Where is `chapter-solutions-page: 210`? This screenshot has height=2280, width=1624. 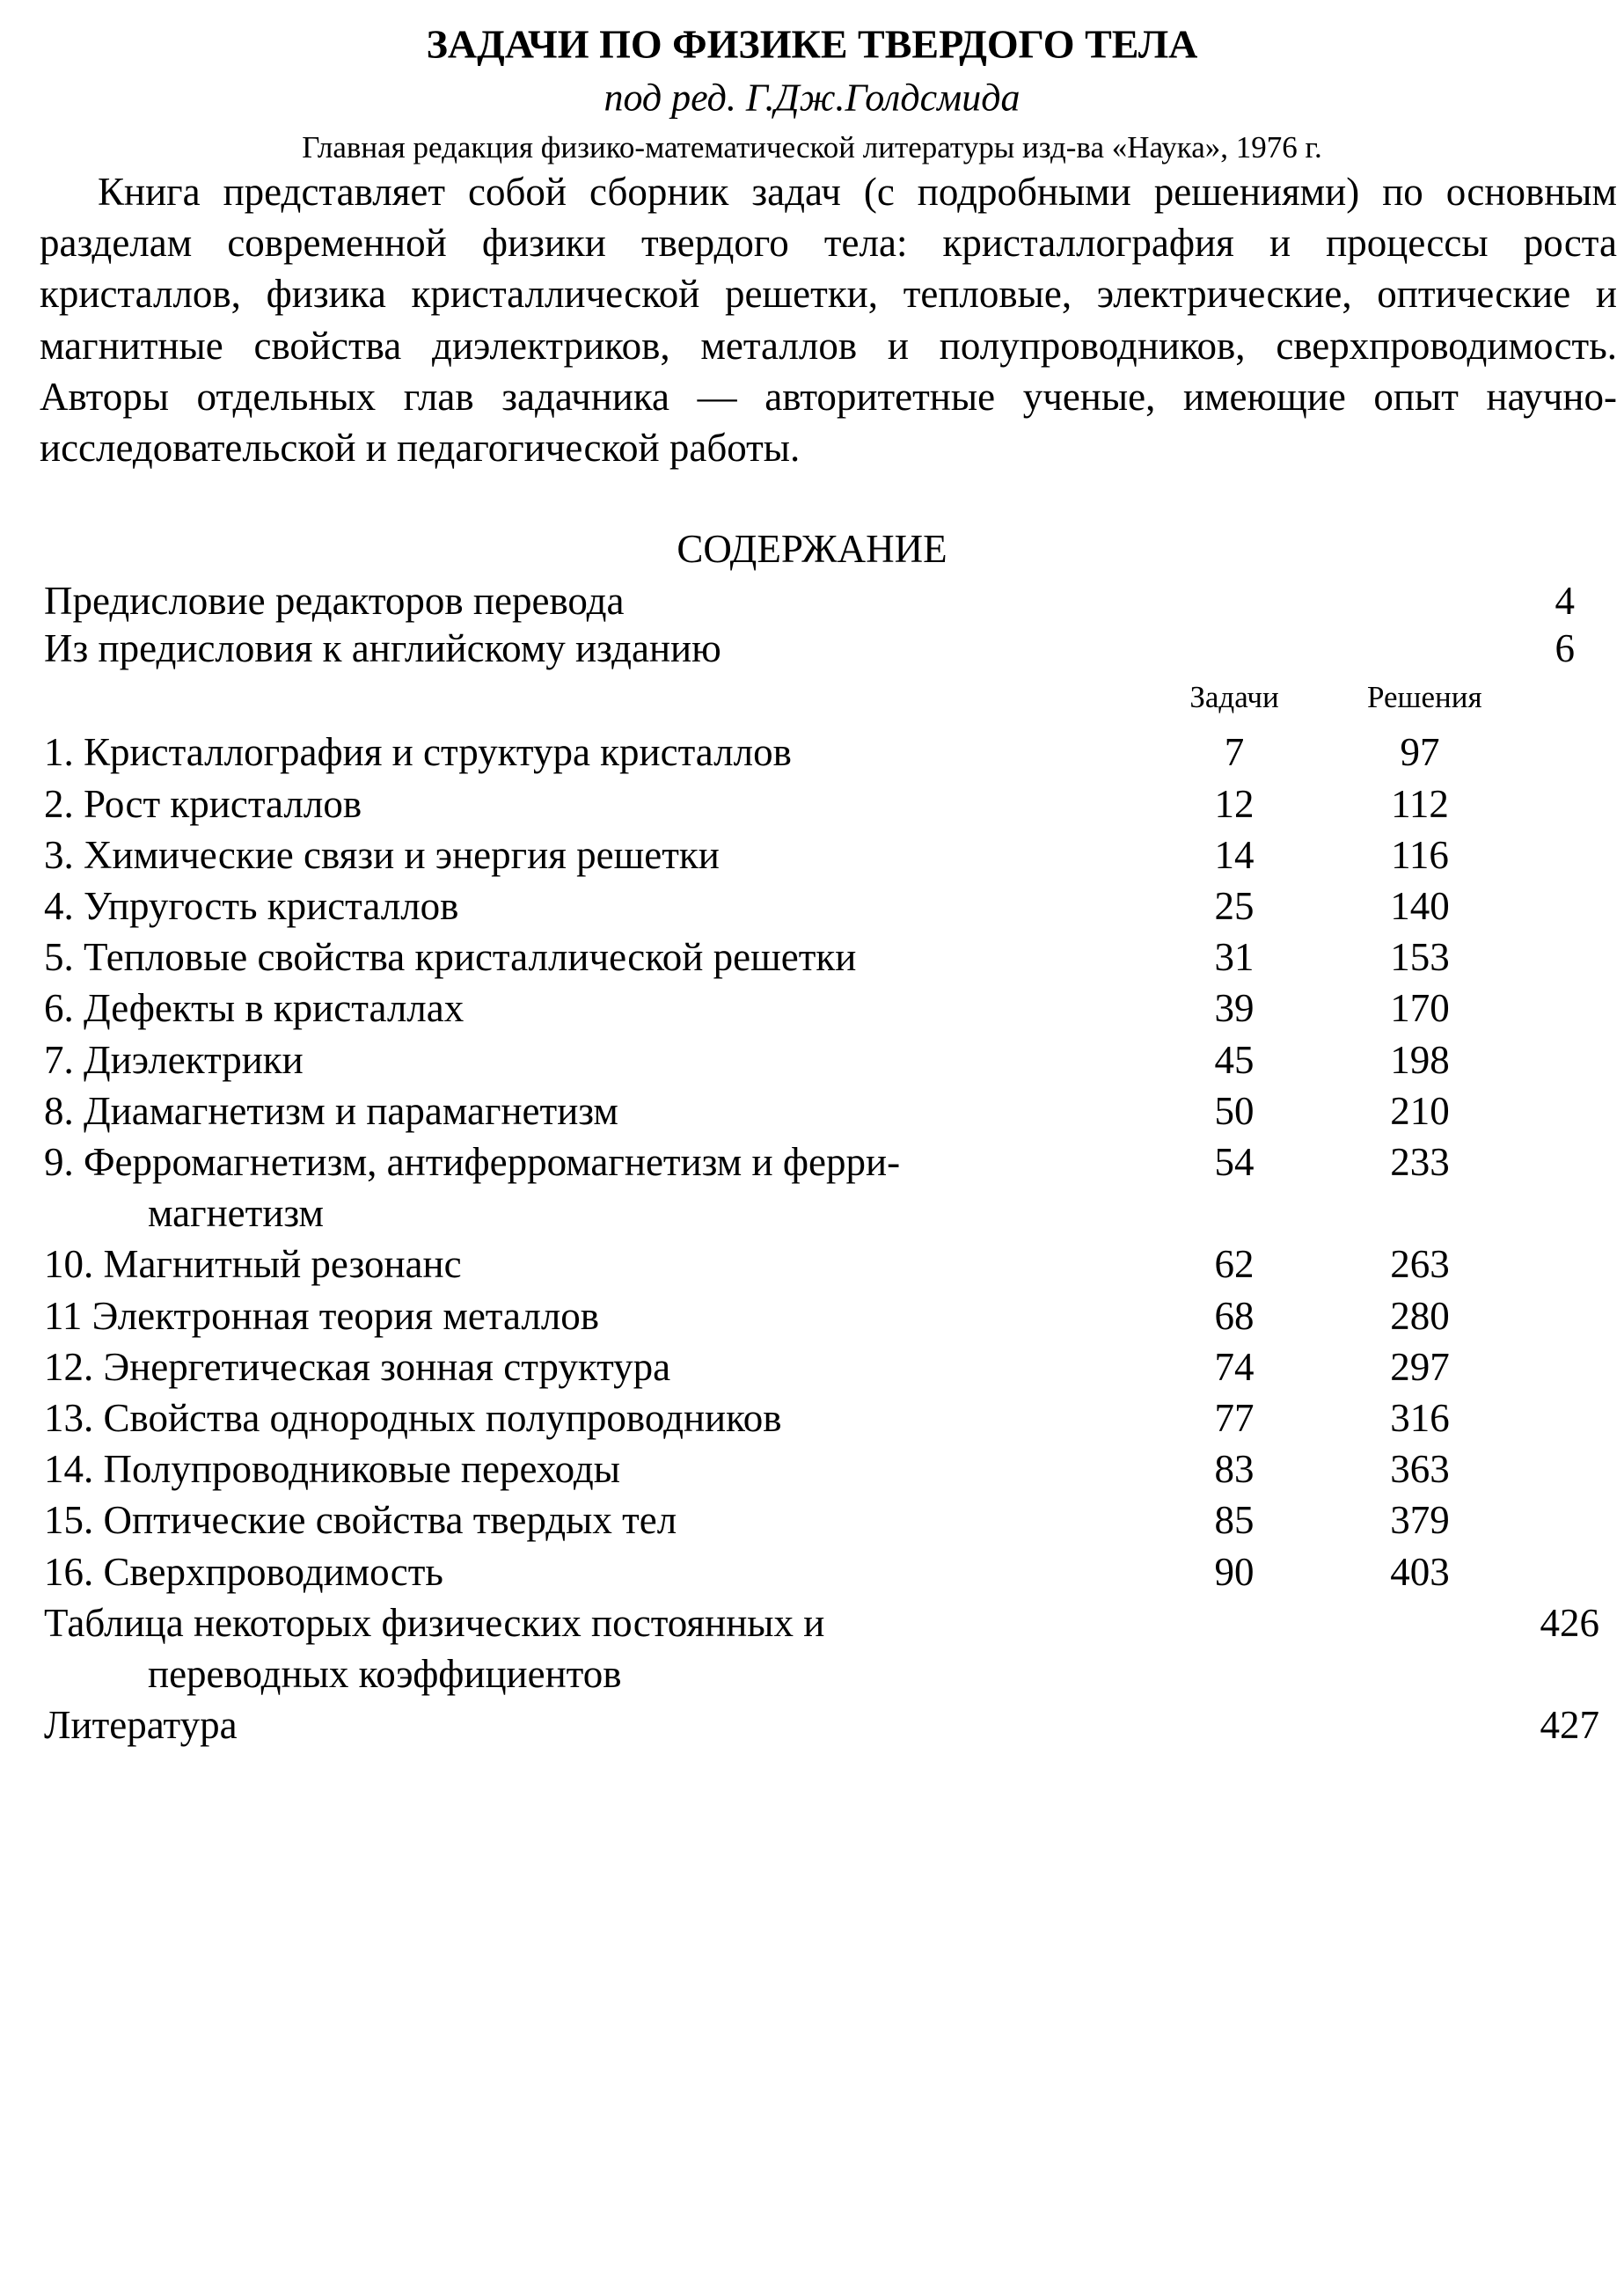
chapter-solutions-page: 210 is located at coordinates (1420, 1110).